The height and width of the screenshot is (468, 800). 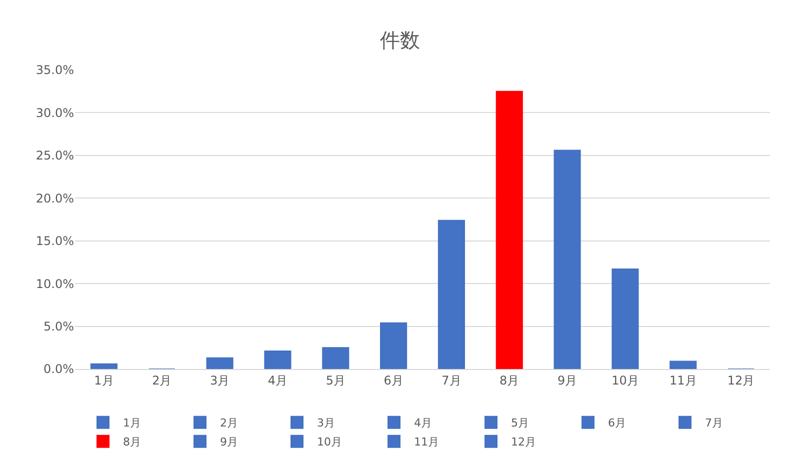 What do you see at coordinates (55, 155) in the screenshot?
I see `y-tick-label: 25.0%` at bounding box center [55, 155].